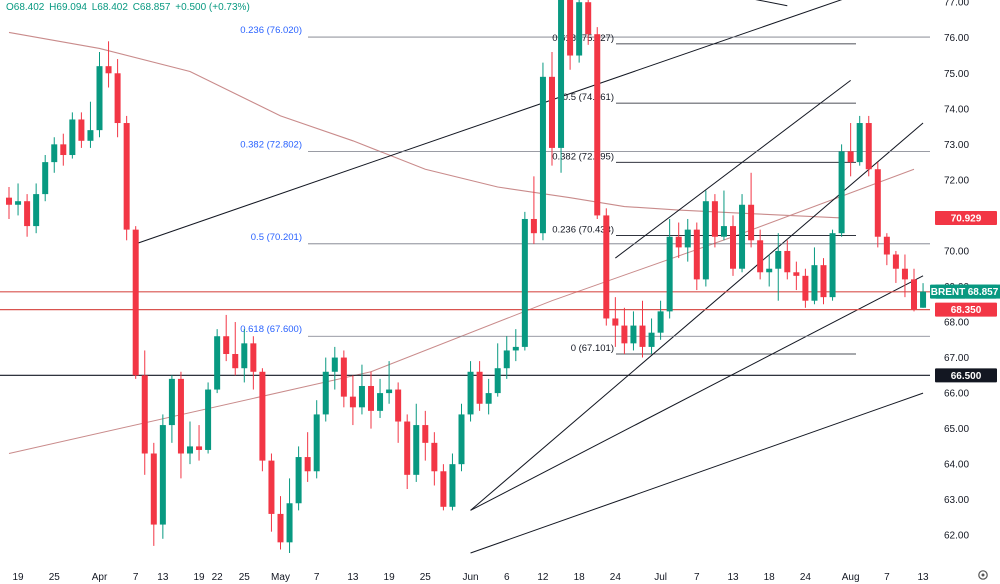 This screenshot has height=584, width=1000. What do you see at coordinates (956, 180) in the screenshot?
I see `price-tick-10: 72.00` at bounding box center [956, 180].